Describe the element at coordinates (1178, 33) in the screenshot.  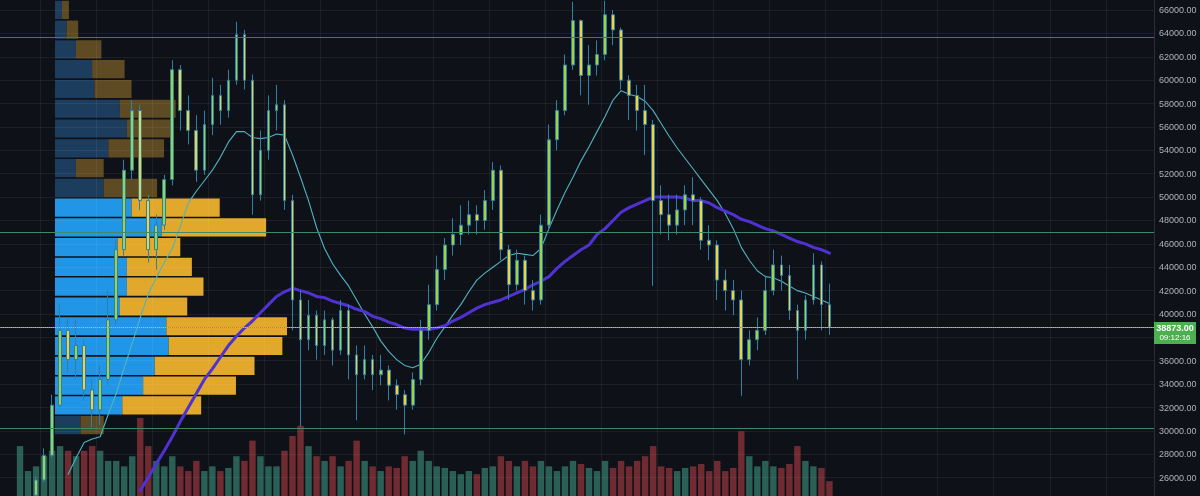
I see `y-tick-label: 64000.00` at that location.